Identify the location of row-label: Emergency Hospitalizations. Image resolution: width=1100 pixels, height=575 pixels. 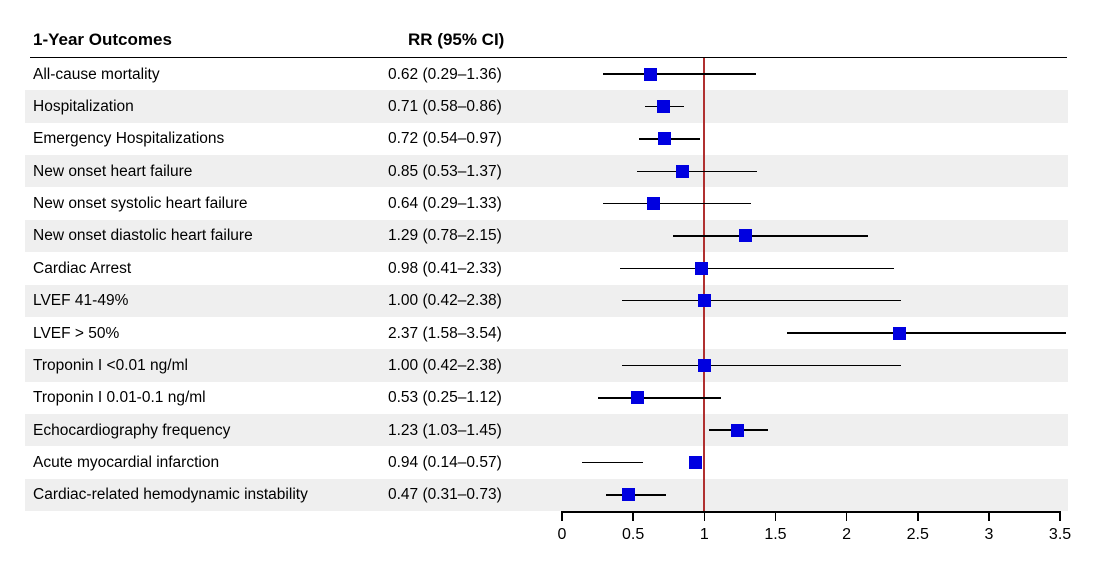
(129, 139).